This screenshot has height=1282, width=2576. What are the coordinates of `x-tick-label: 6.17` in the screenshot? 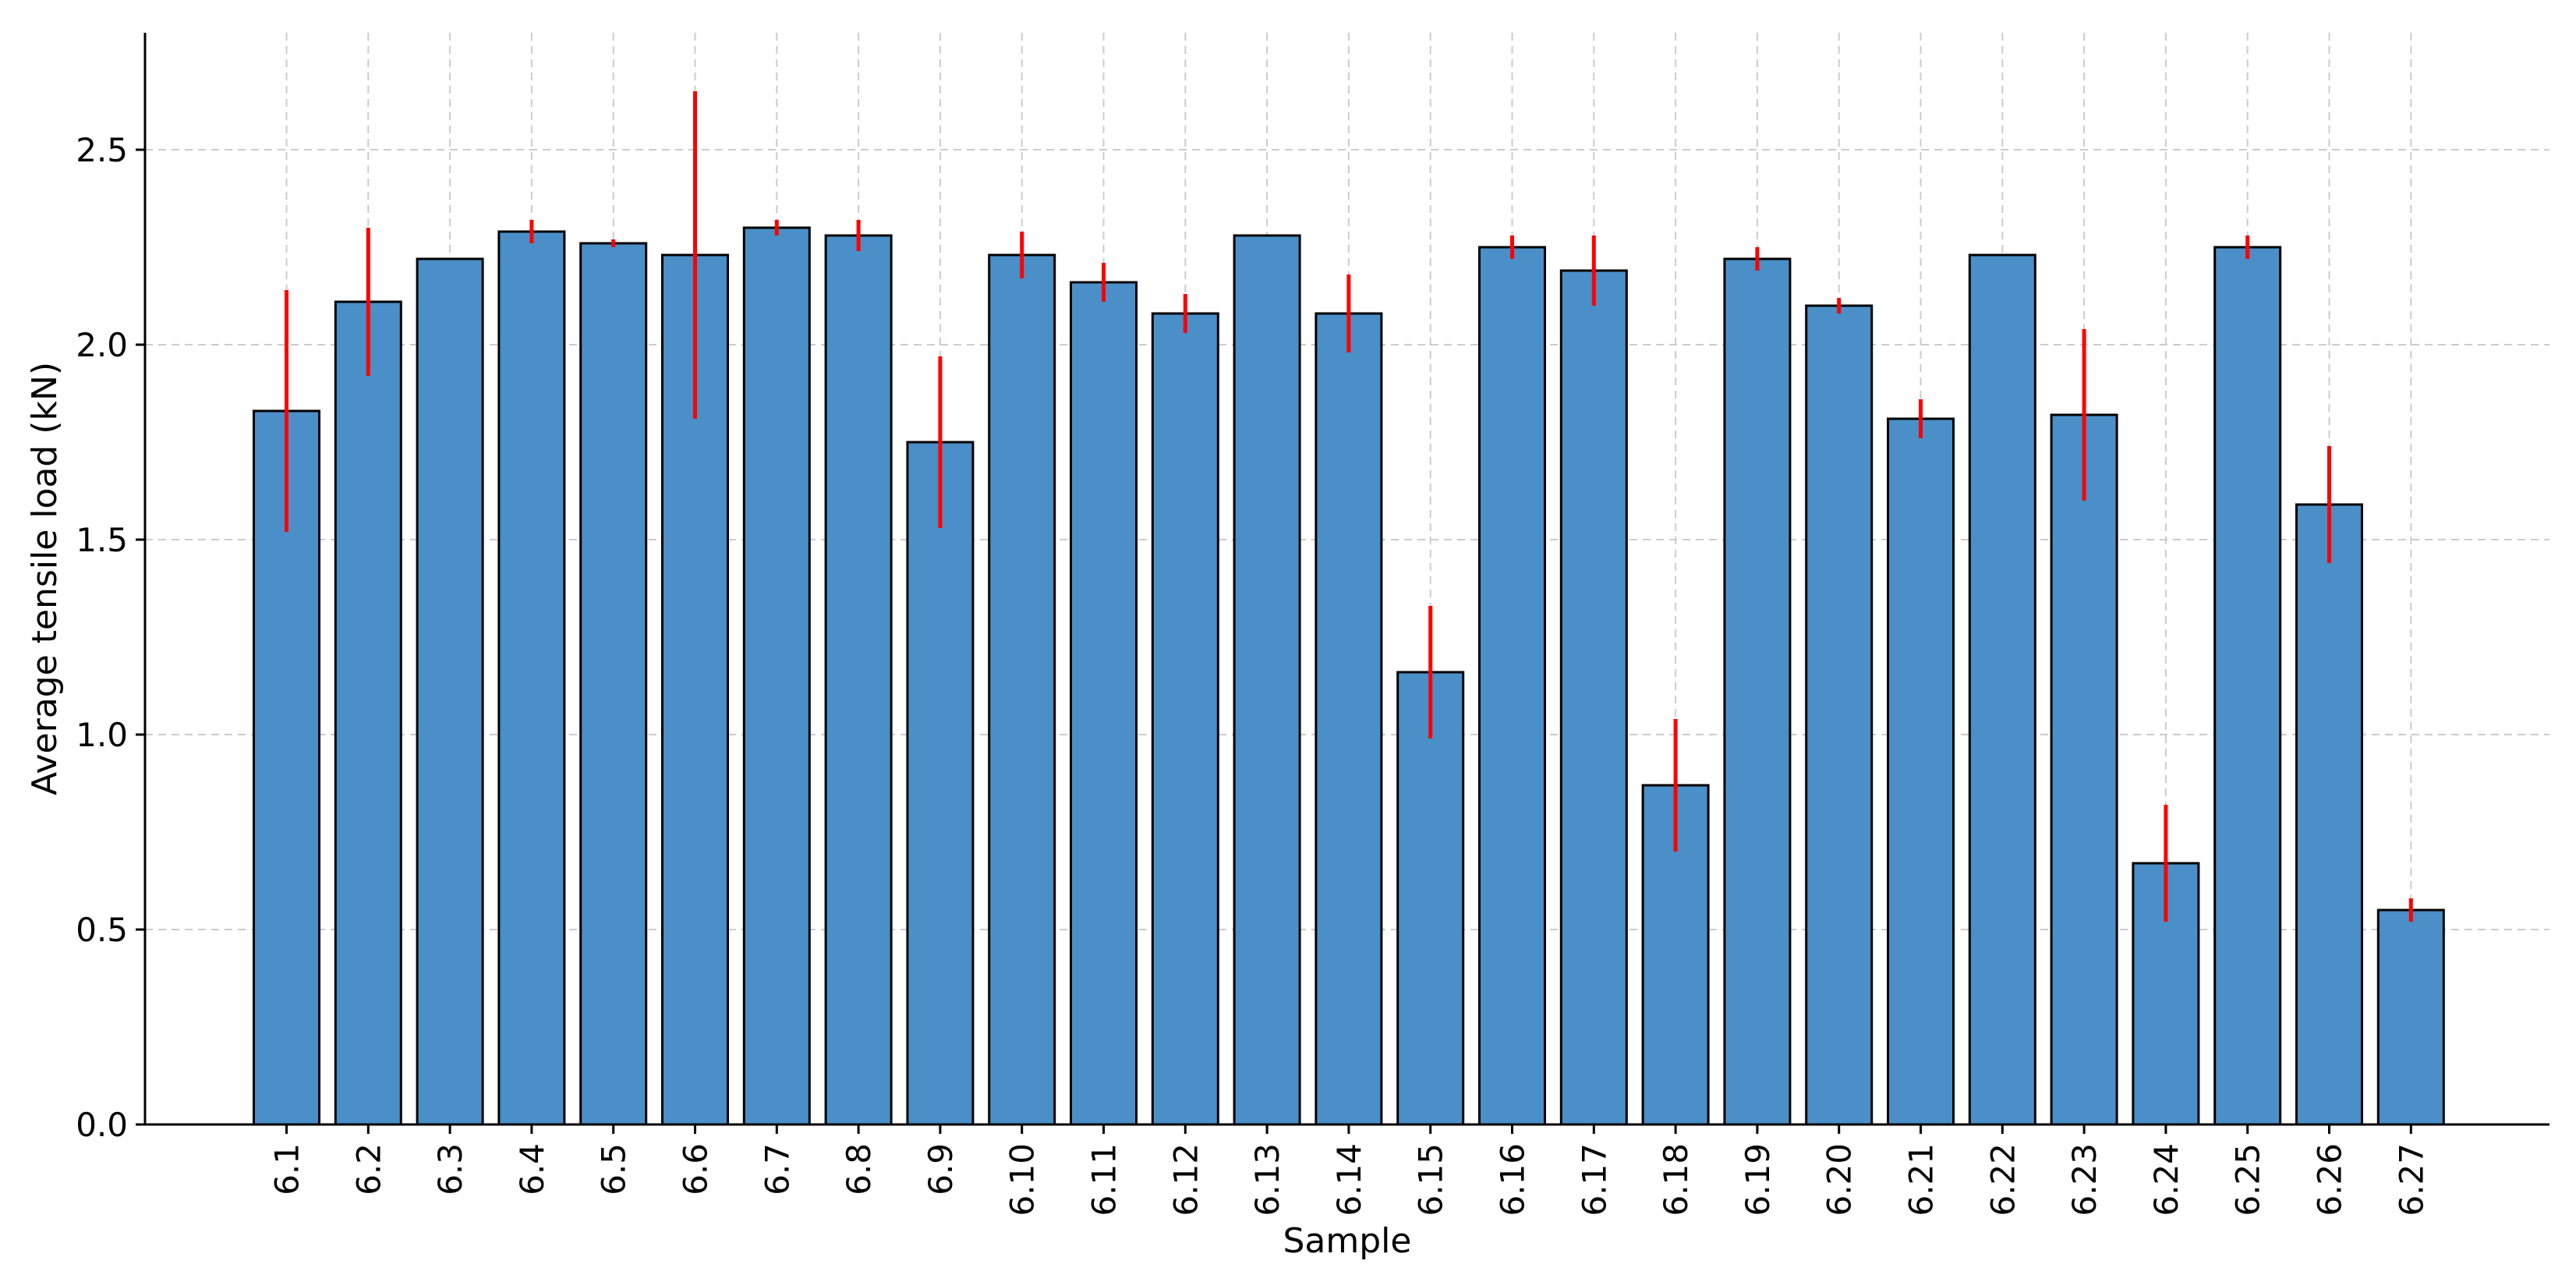 It's located at (1594, 1179).